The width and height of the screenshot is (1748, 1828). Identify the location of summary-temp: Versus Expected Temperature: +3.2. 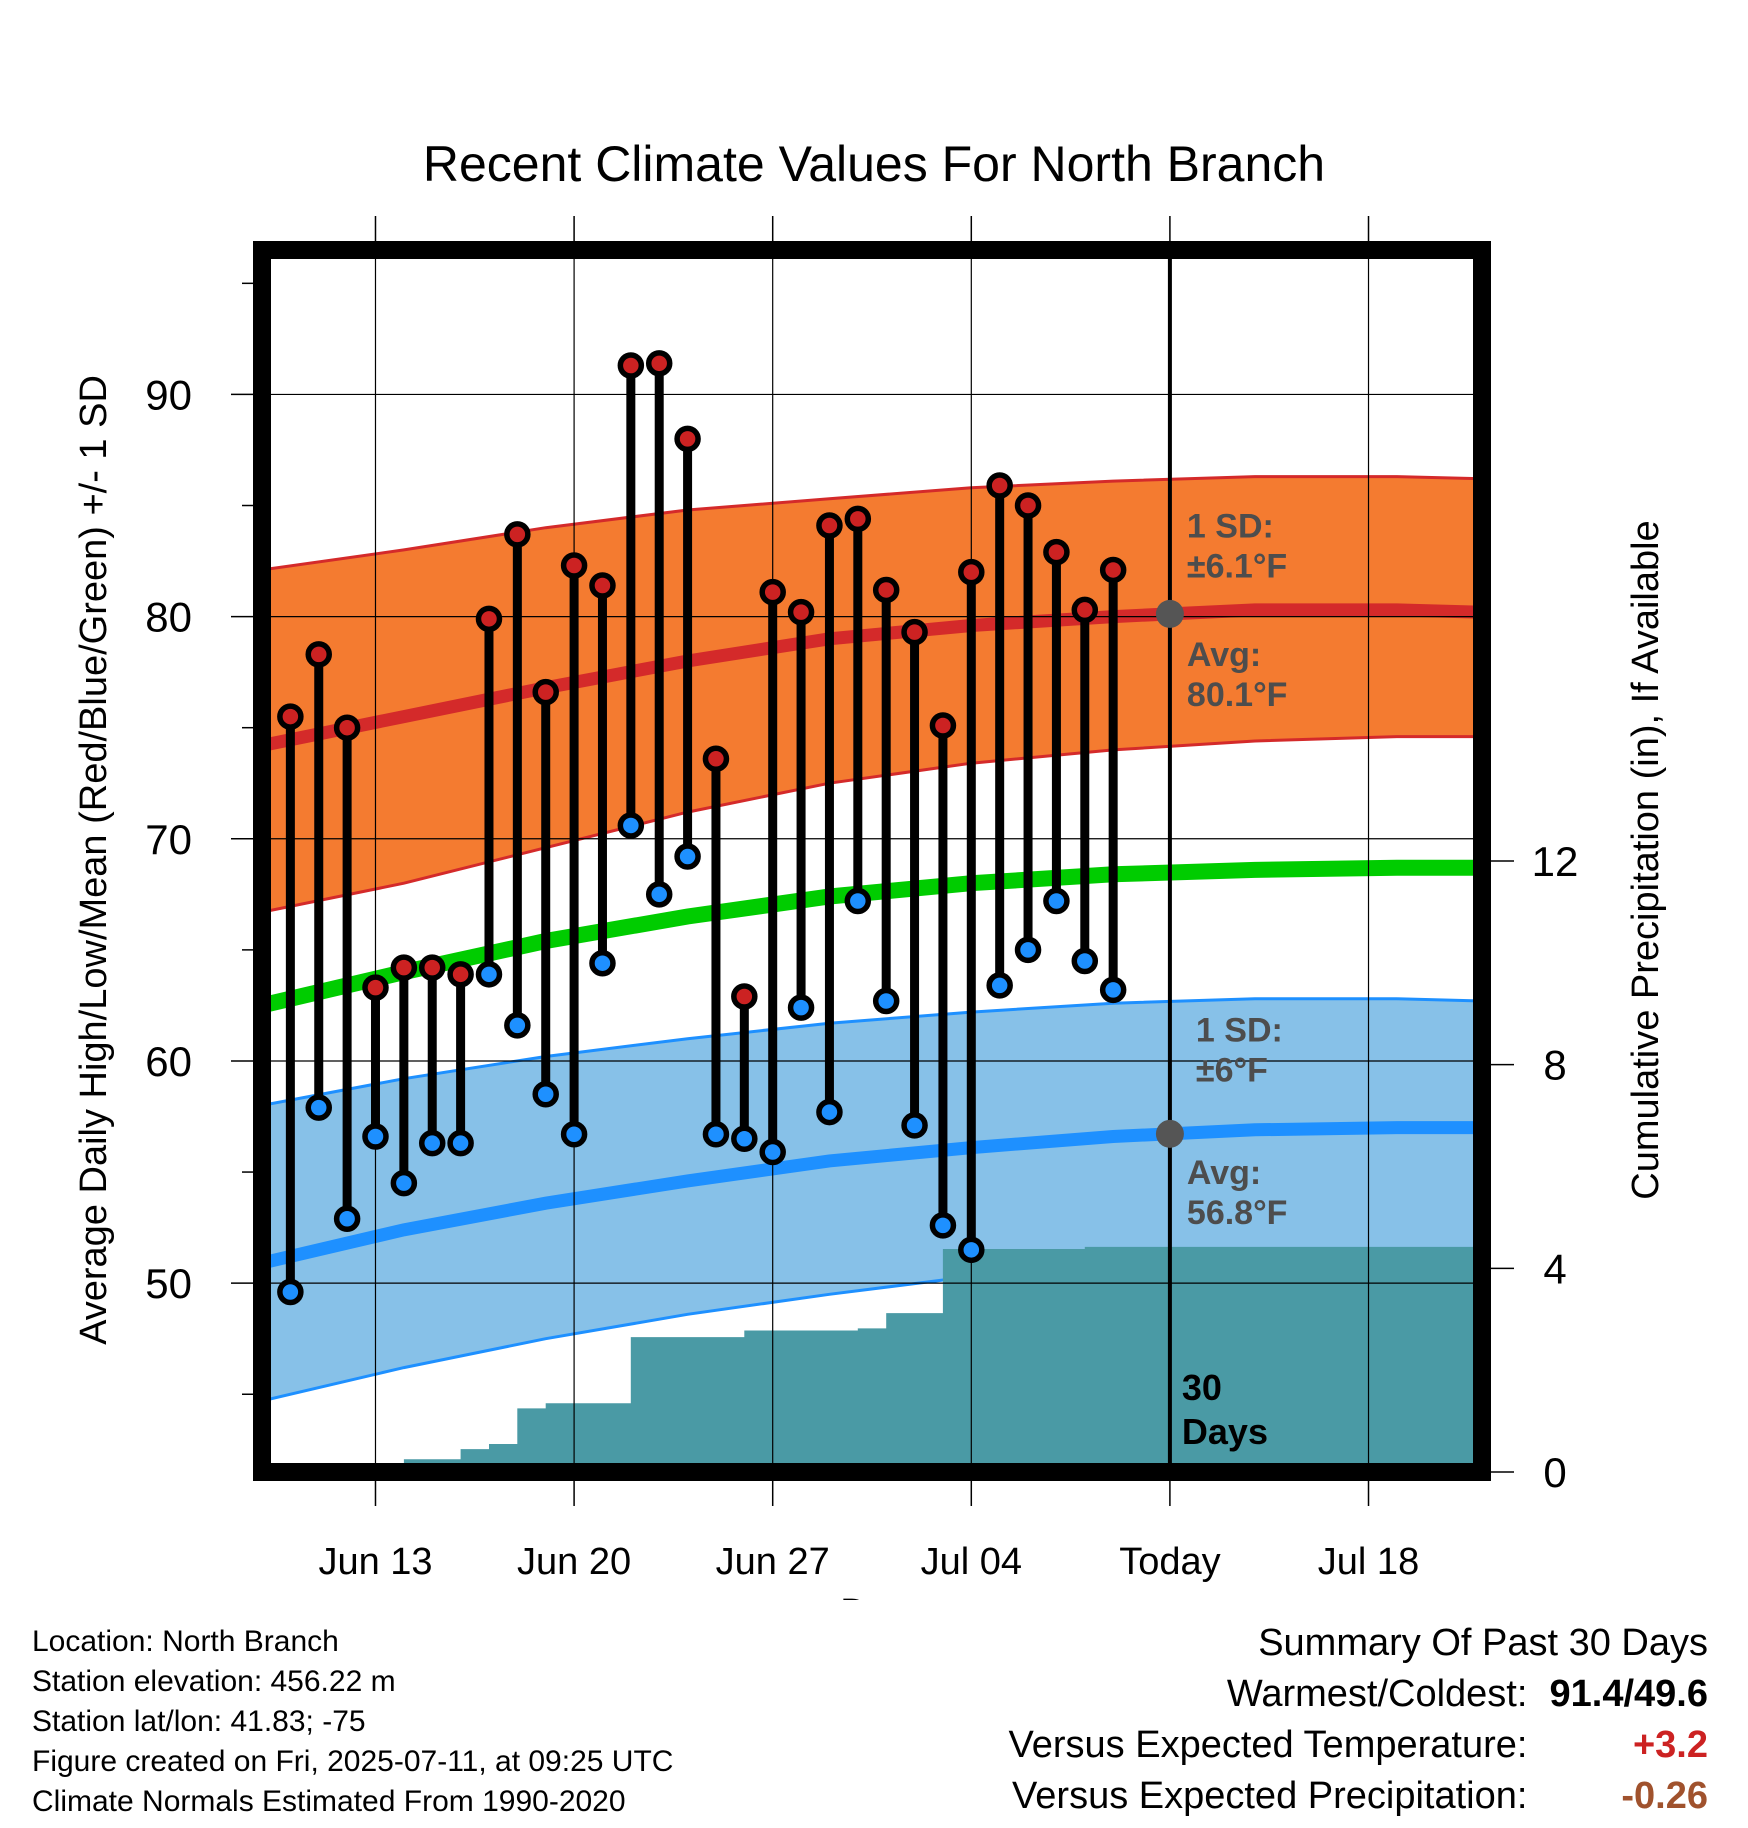
(1358, 1745).